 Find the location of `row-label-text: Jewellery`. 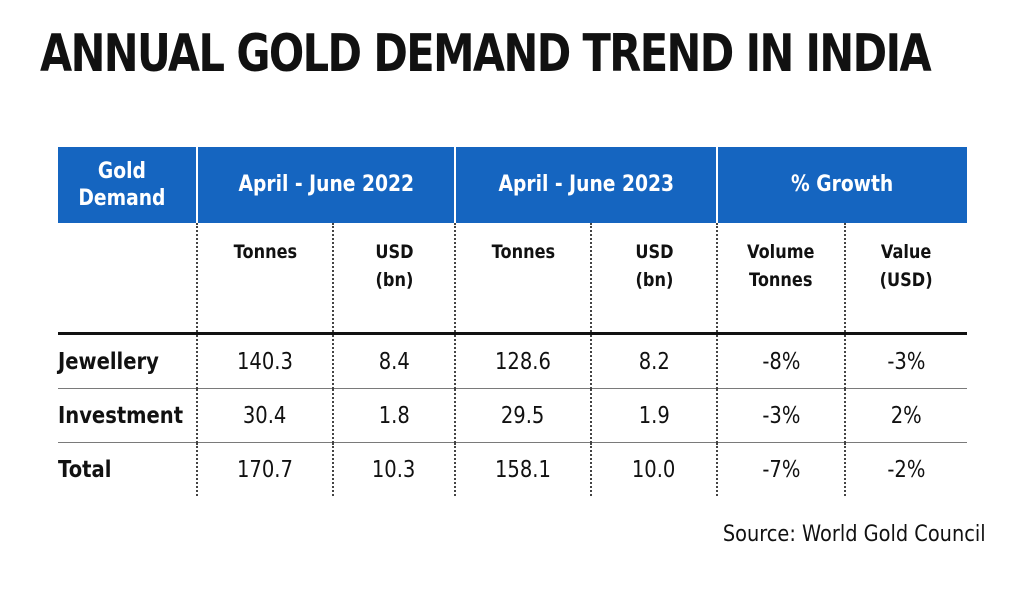

row-label-text: Jewellery is located at coordinates (108, 361).